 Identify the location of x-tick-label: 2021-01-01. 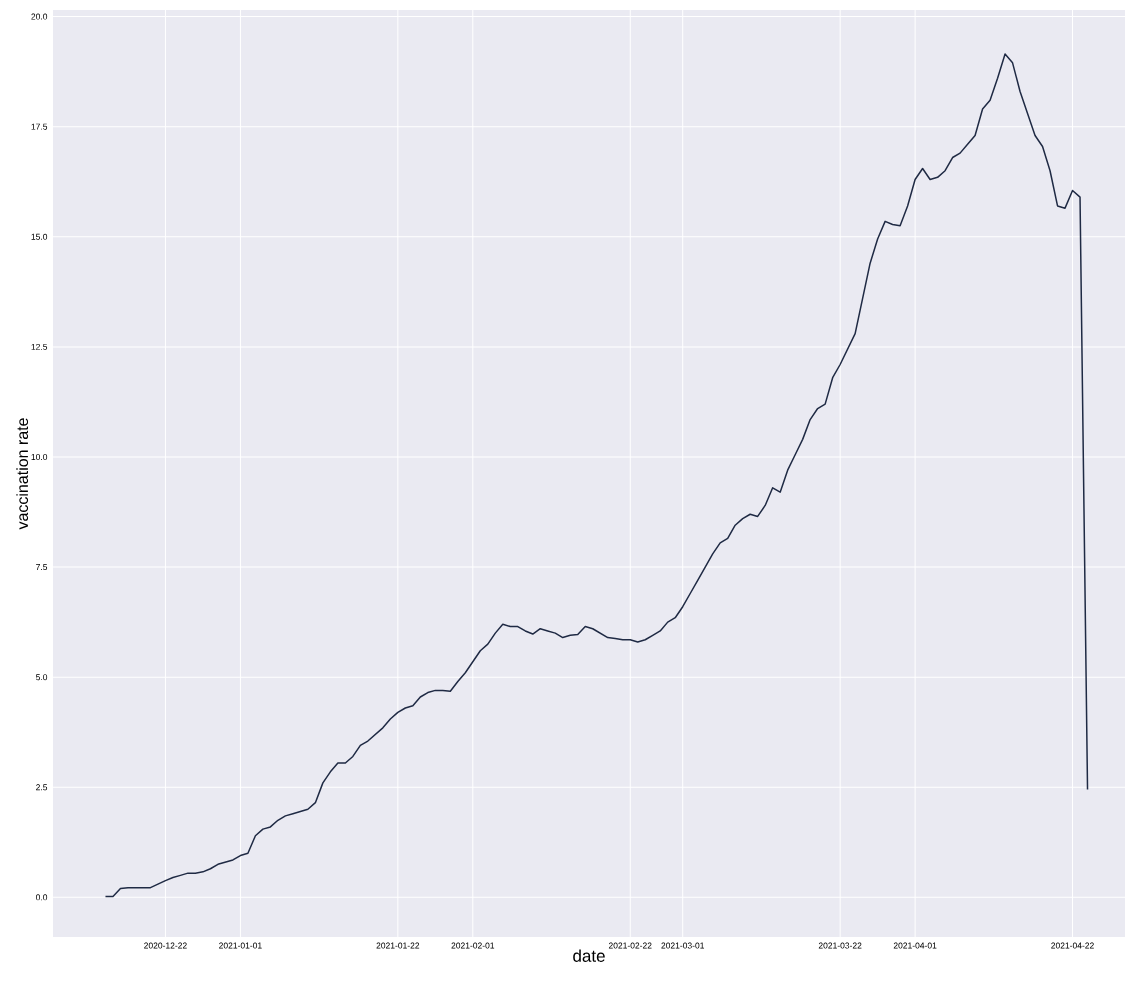
(240, 945).